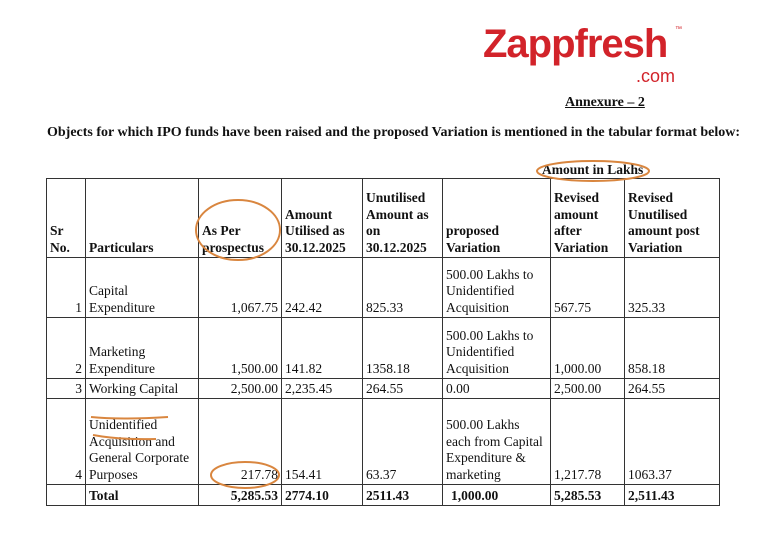 This screenshot has width=768, height=552. What do you see at coordinates (142, 218) in the screenshot?
I see `header-particulars: Particulars` at bounding box center [142, 218].